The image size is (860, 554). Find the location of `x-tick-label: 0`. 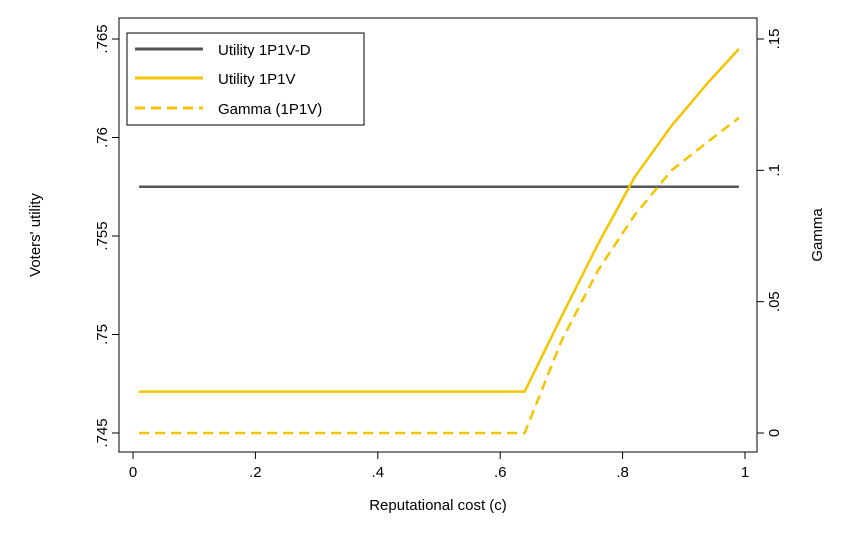

x-tick-label: 0 is located at coordinates (133, 472).